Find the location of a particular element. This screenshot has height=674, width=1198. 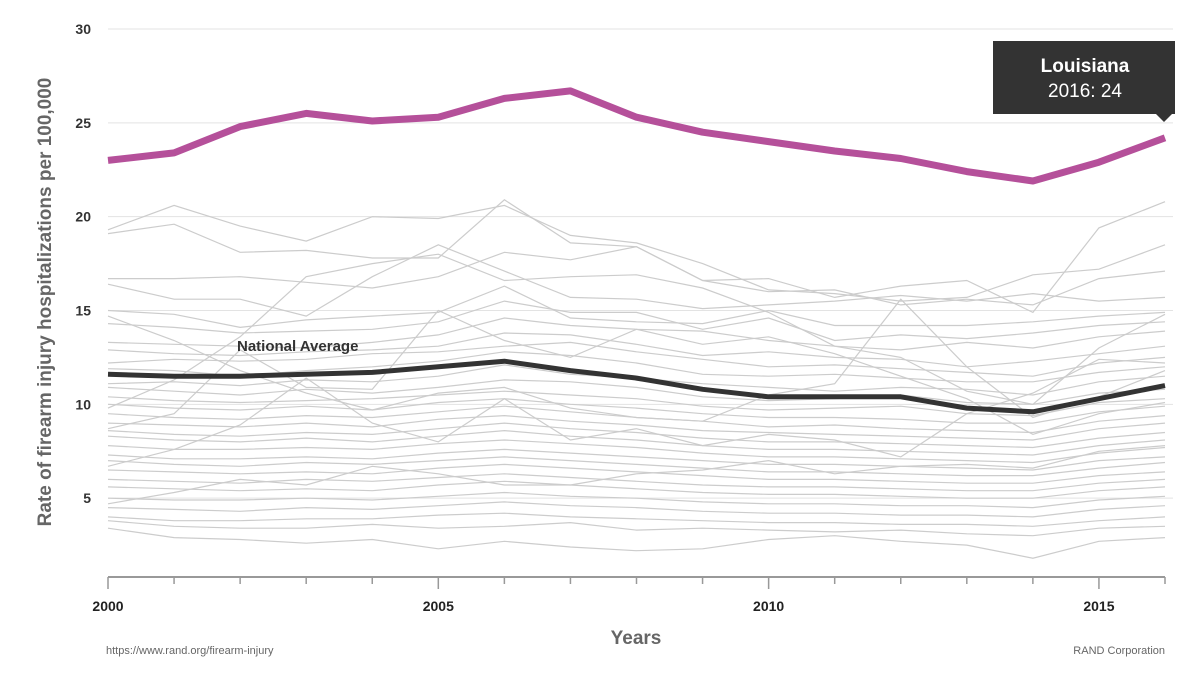

national-average-line is located at coordinates (636, 386).